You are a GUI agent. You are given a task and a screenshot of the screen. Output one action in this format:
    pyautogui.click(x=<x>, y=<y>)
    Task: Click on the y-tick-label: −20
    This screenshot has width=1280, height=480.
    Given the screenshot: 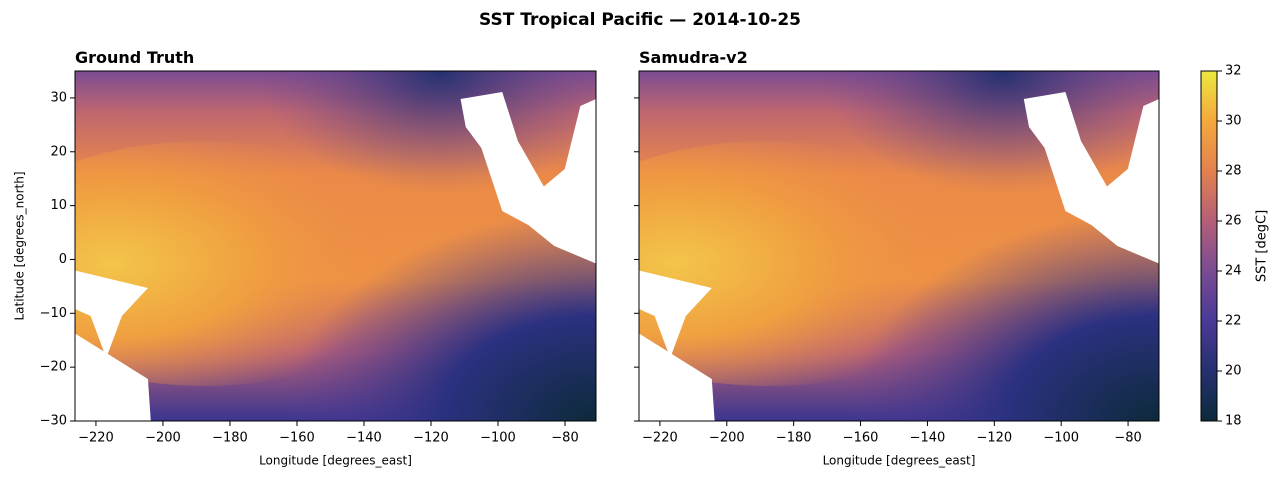 What is the action you would take?
    pyautogui.click(x=53, y=367)
    